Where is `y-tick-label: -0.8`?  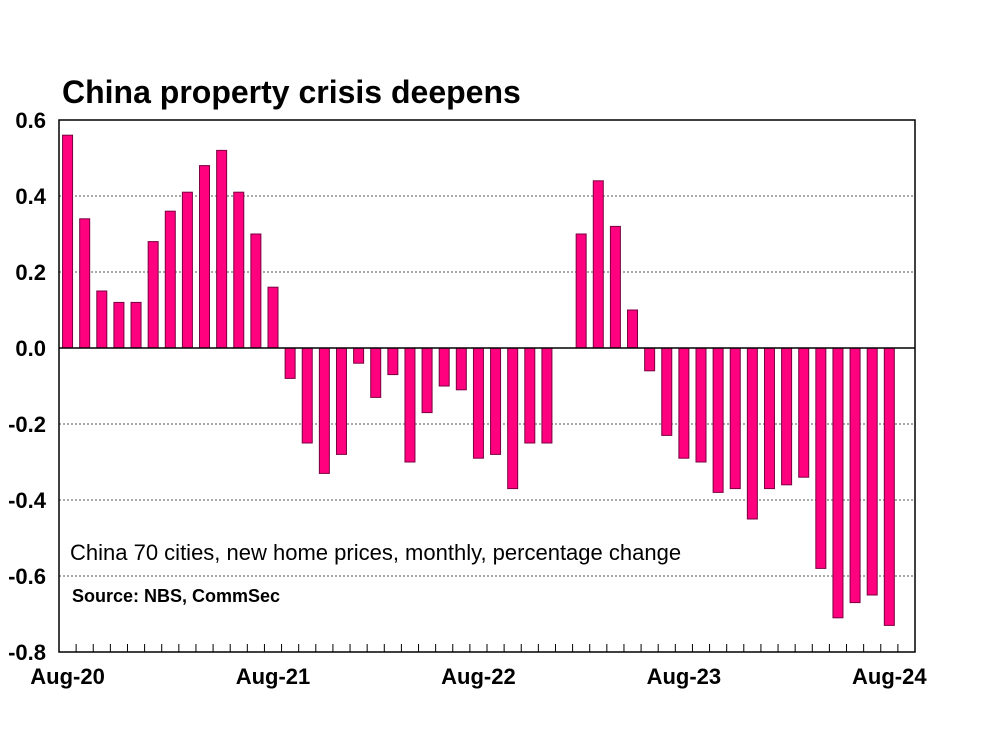
y-tick-label: -0.8 is located at coordinates (27, 652).